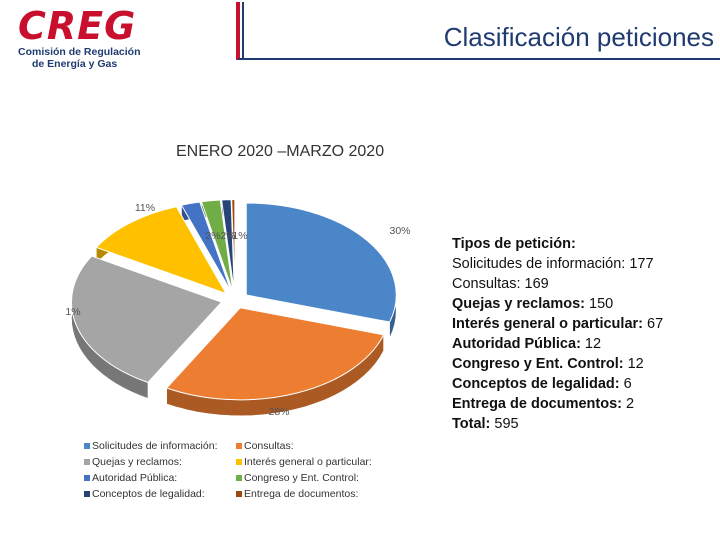 The width and height of the screenshot is (720, 540). I want to click on summary-row-4: Interés general o particular: 67, so click(583, 324).